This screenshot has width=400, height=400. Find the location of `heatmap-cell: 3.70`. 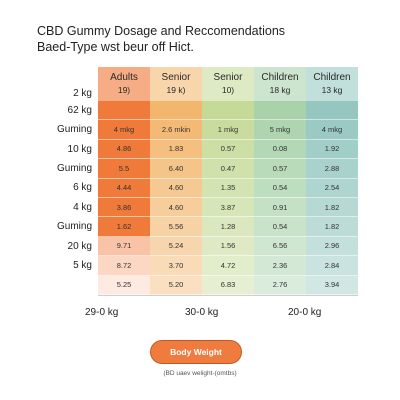

heatmap-cell: 3.70 is located at coordinates (176, 266).